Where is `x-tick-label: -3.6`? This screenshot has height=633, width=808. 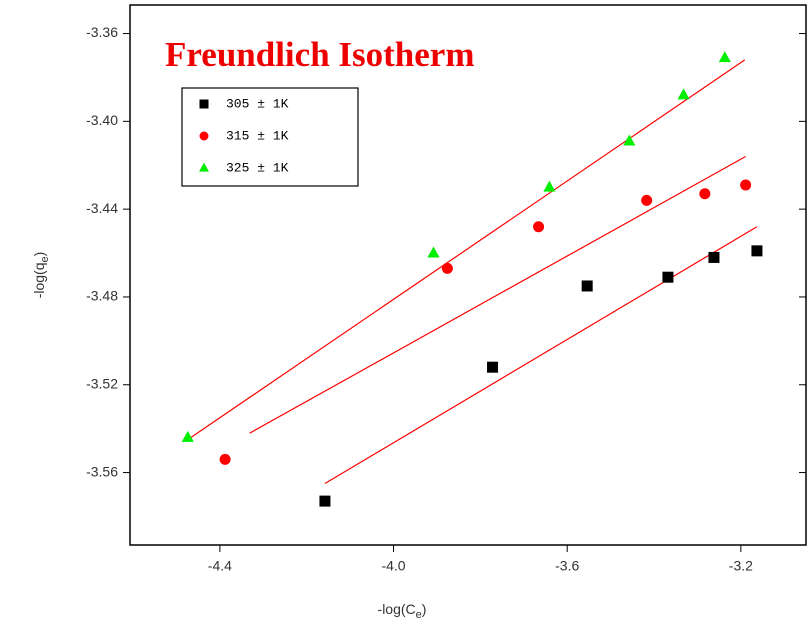 x-tick-label: -3.6 is located at coordinates (567, 566).